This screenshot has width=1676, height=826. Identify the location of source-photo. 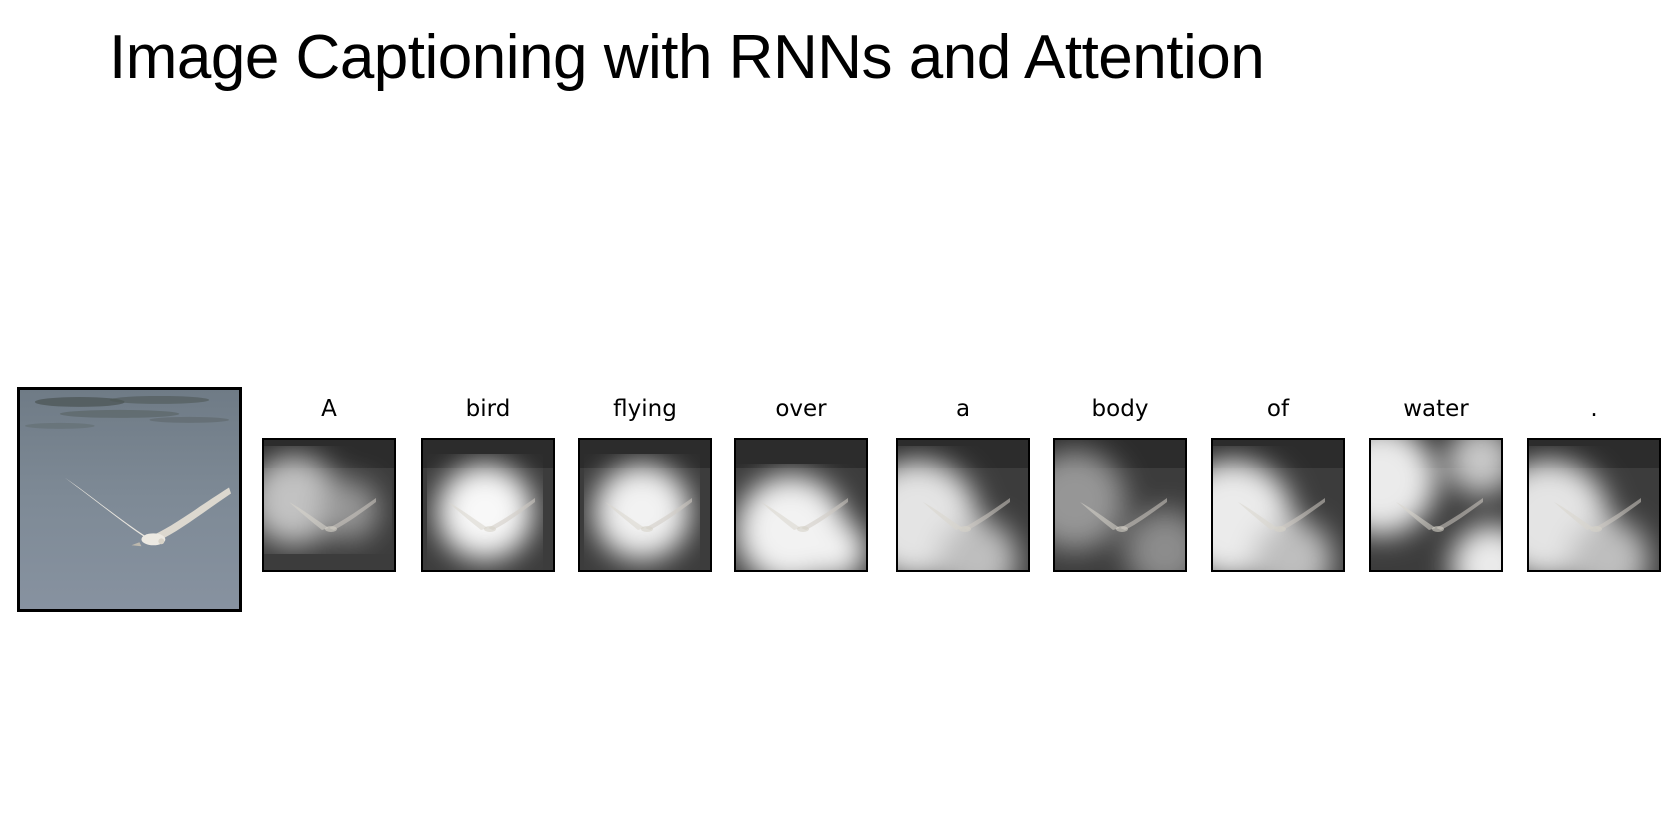
(129, 499).